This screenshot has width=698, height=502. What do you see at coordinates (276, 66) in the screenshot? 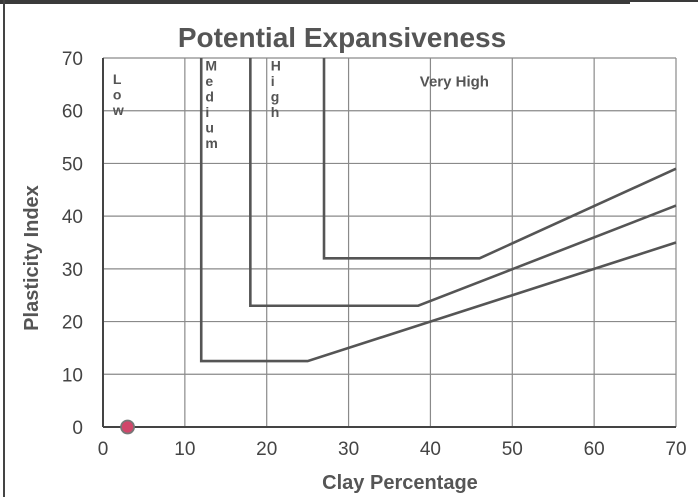
I see `region-label-char: H` at bounding box center [276, 66].